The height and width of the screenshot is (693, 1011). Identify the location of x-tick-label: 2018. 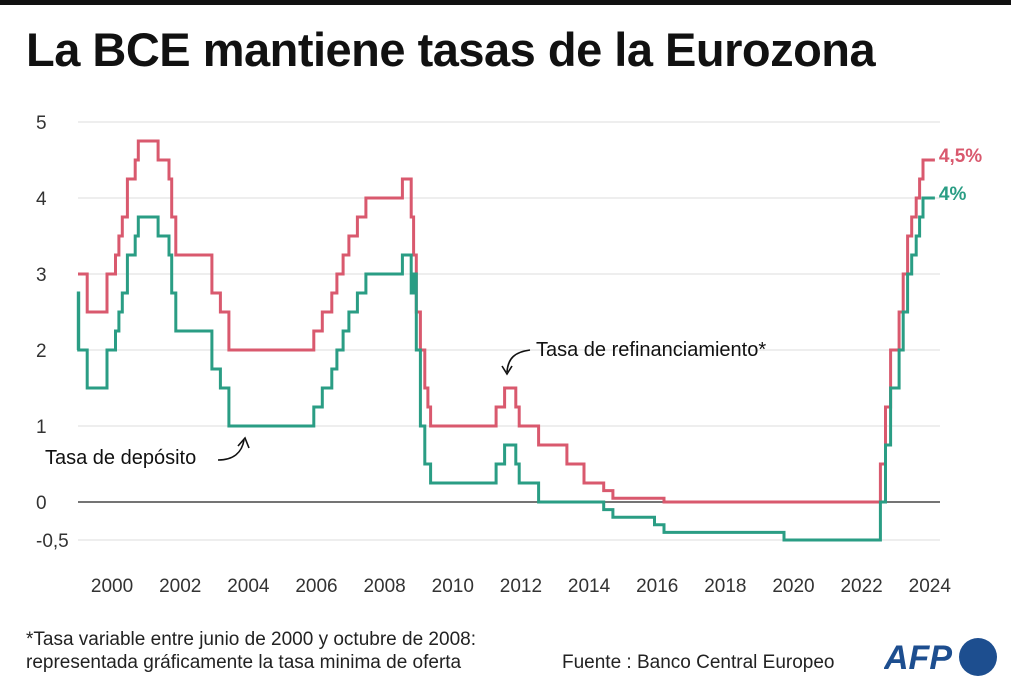
(725, 586).